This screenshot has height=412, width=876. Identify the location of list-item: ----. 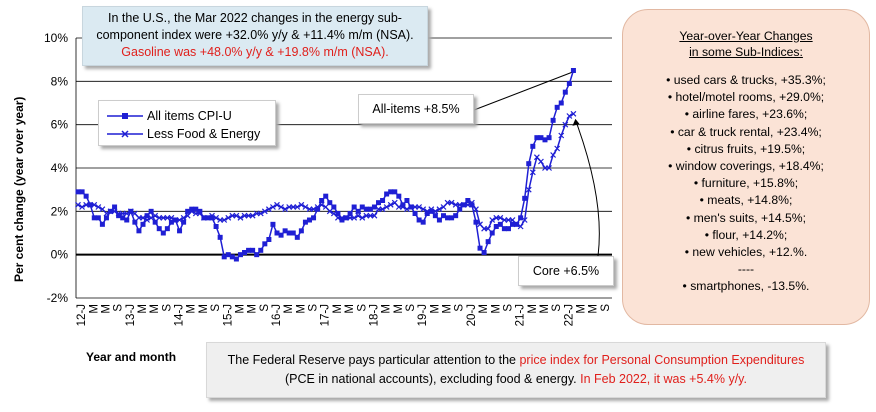
(746, 269).